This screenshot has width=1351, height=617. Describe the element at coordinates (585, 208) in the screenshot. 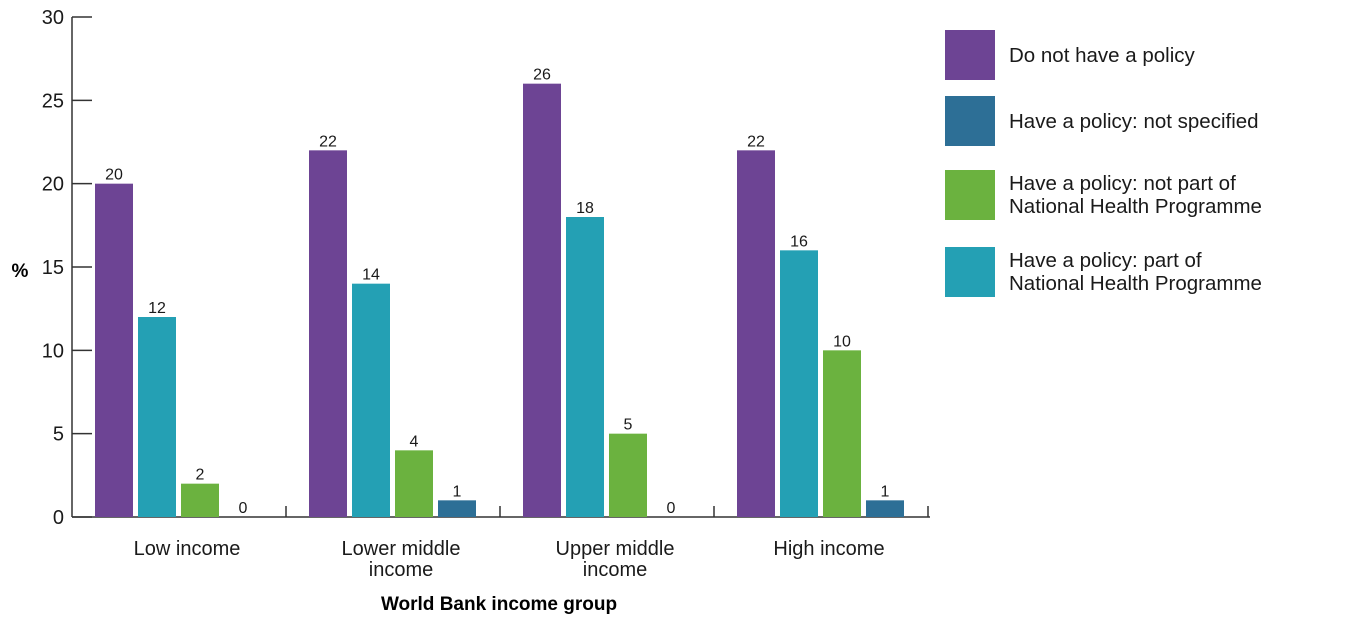

I see `data-label: 18` at that location.